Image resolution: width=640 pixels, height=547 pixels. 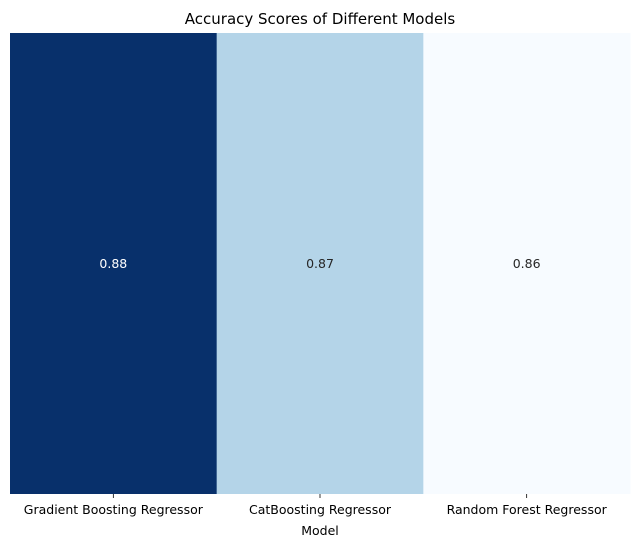 I want to click on cell-value-labels: 0.88 0.87 0.86, so click(x=319, y=263).